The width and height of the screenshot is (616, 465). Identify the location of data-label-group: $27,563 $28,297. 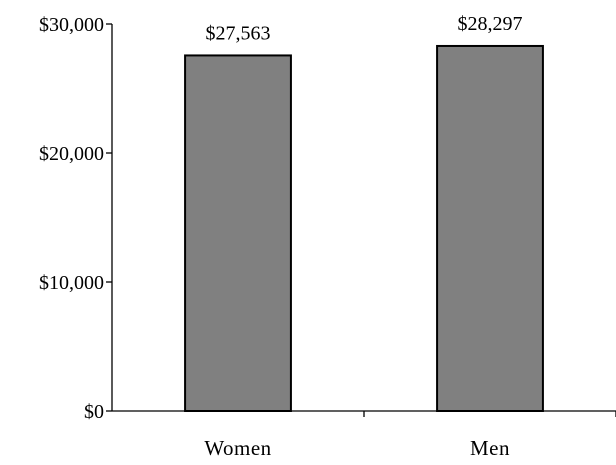
(364, 28).